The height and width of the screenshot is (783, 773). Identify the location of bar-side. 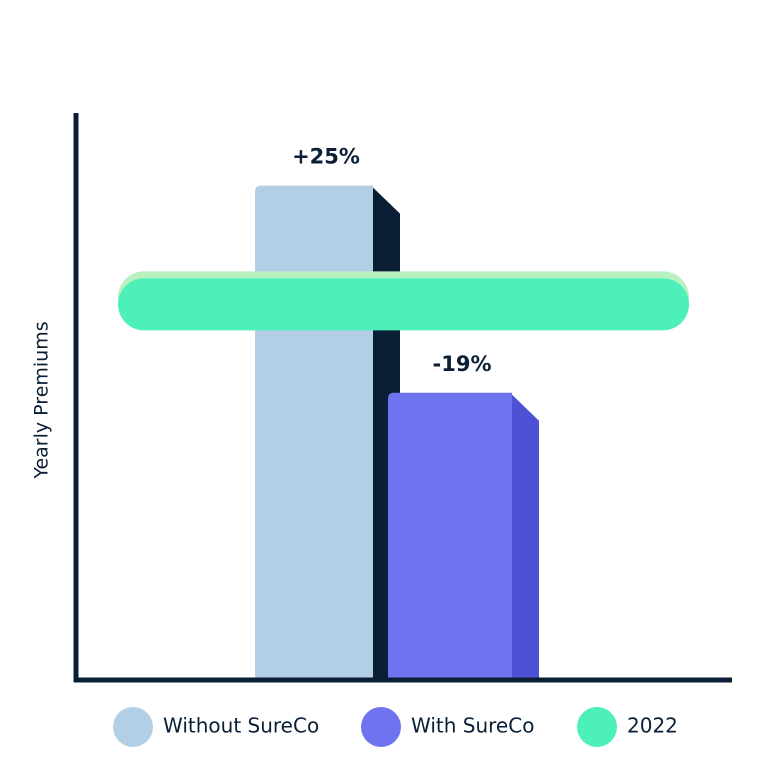
(524, 535).